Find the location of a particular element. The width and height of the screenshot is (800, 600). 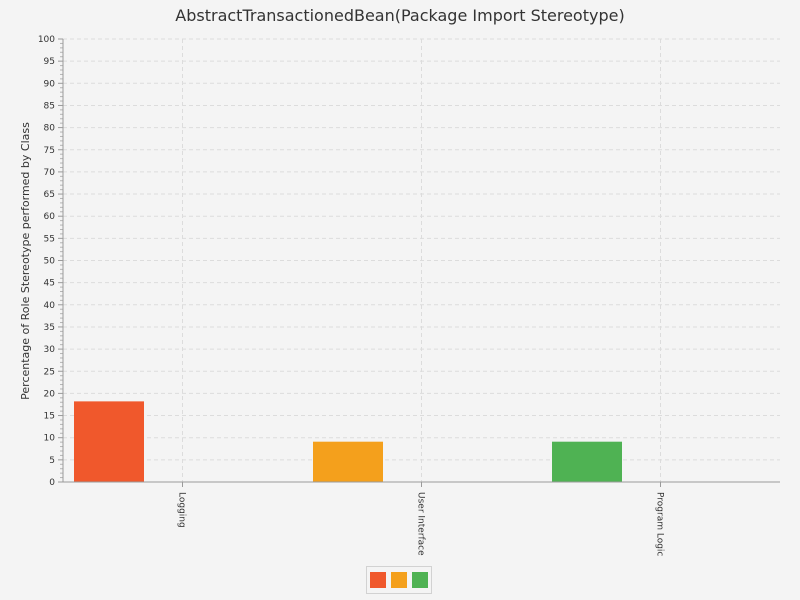

y-tick-label: 65 is located at coordinates (49, 195).